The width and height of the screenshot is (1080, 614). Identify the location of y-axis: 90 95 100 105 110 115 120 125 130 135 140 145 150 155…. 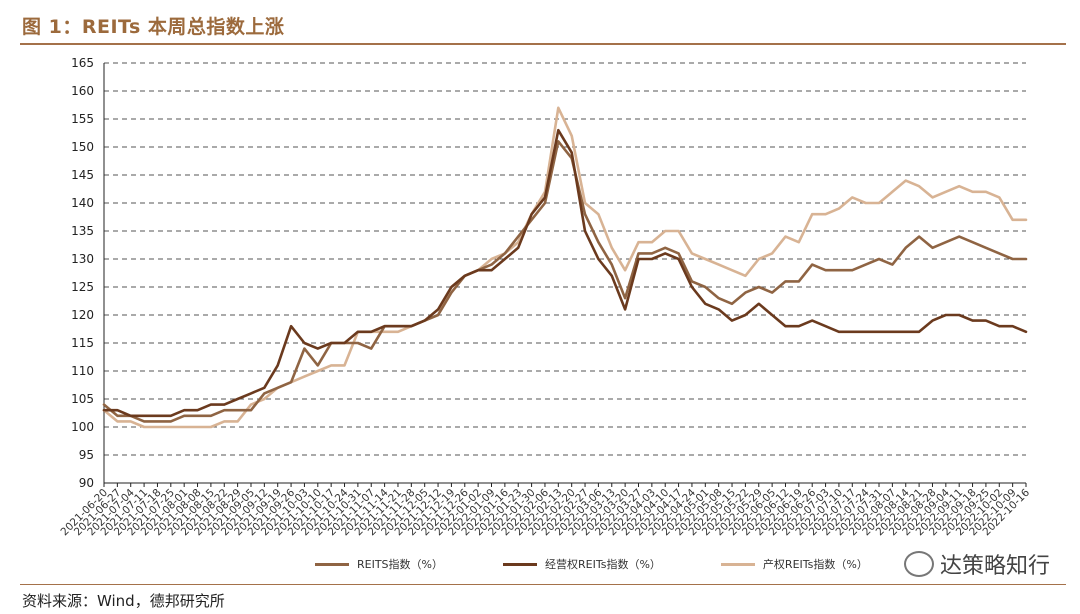
(88, 273).